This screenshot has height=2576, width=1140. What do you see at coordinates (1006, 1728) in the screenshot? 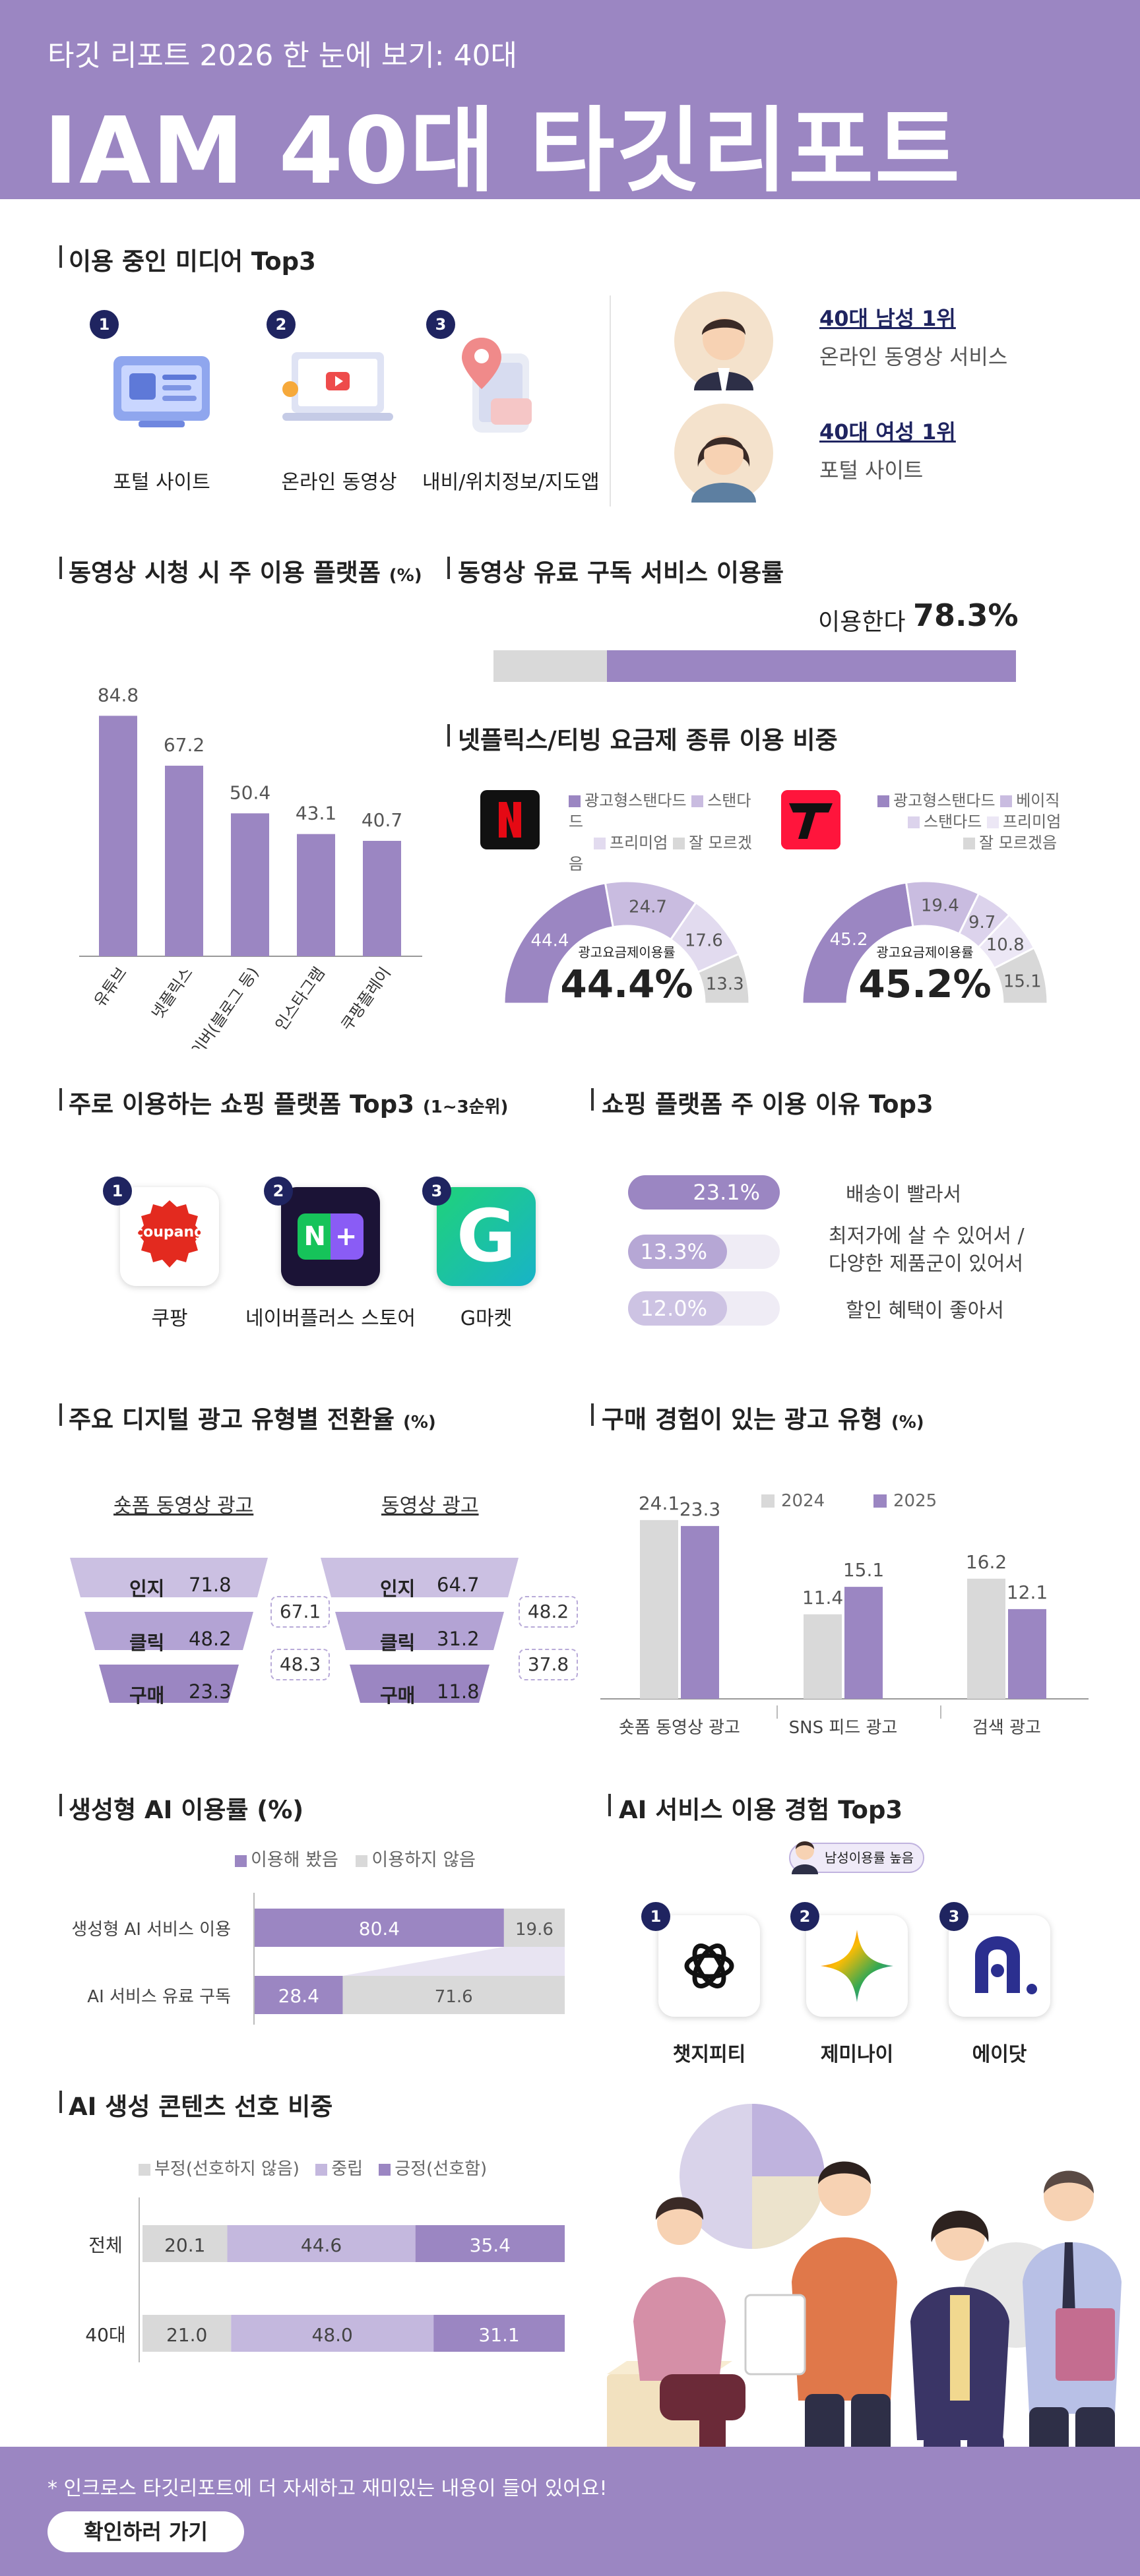
I see `tick-label: 검색 광고` at bounding box center [1006, 1728].